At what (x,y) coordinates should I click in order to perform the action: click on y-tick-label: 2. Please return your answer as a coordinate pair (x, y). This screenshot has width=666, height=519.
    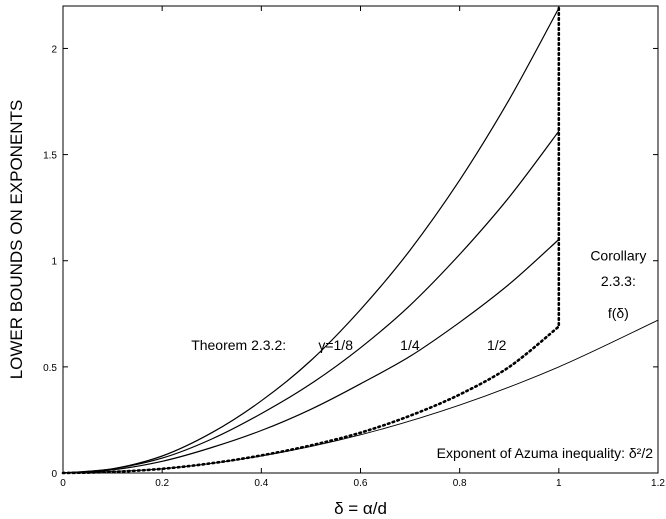
    Looking at the image, I should click on (54, 49).